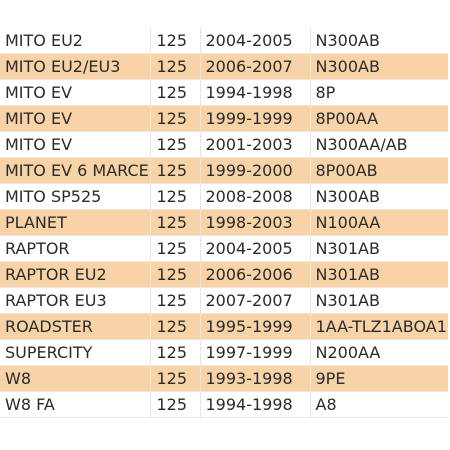  Describe the element at coordinates (255, 274) in the screenshot. I see `years-cell: 2006-2006` at that location.